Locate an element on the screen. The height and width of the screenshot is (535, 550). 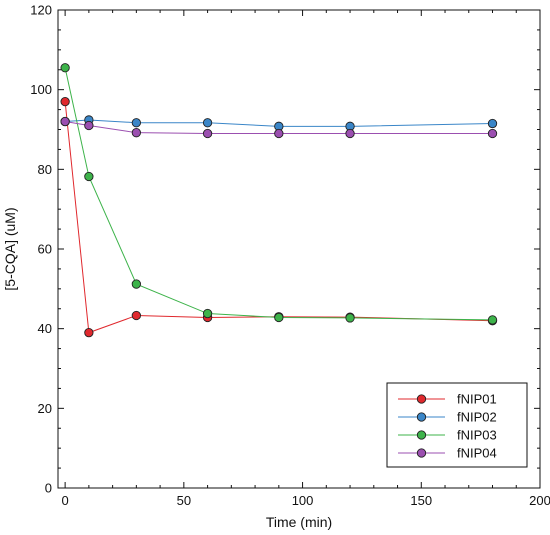
y-tick-label: 80 is located at coordinates (45, 169).